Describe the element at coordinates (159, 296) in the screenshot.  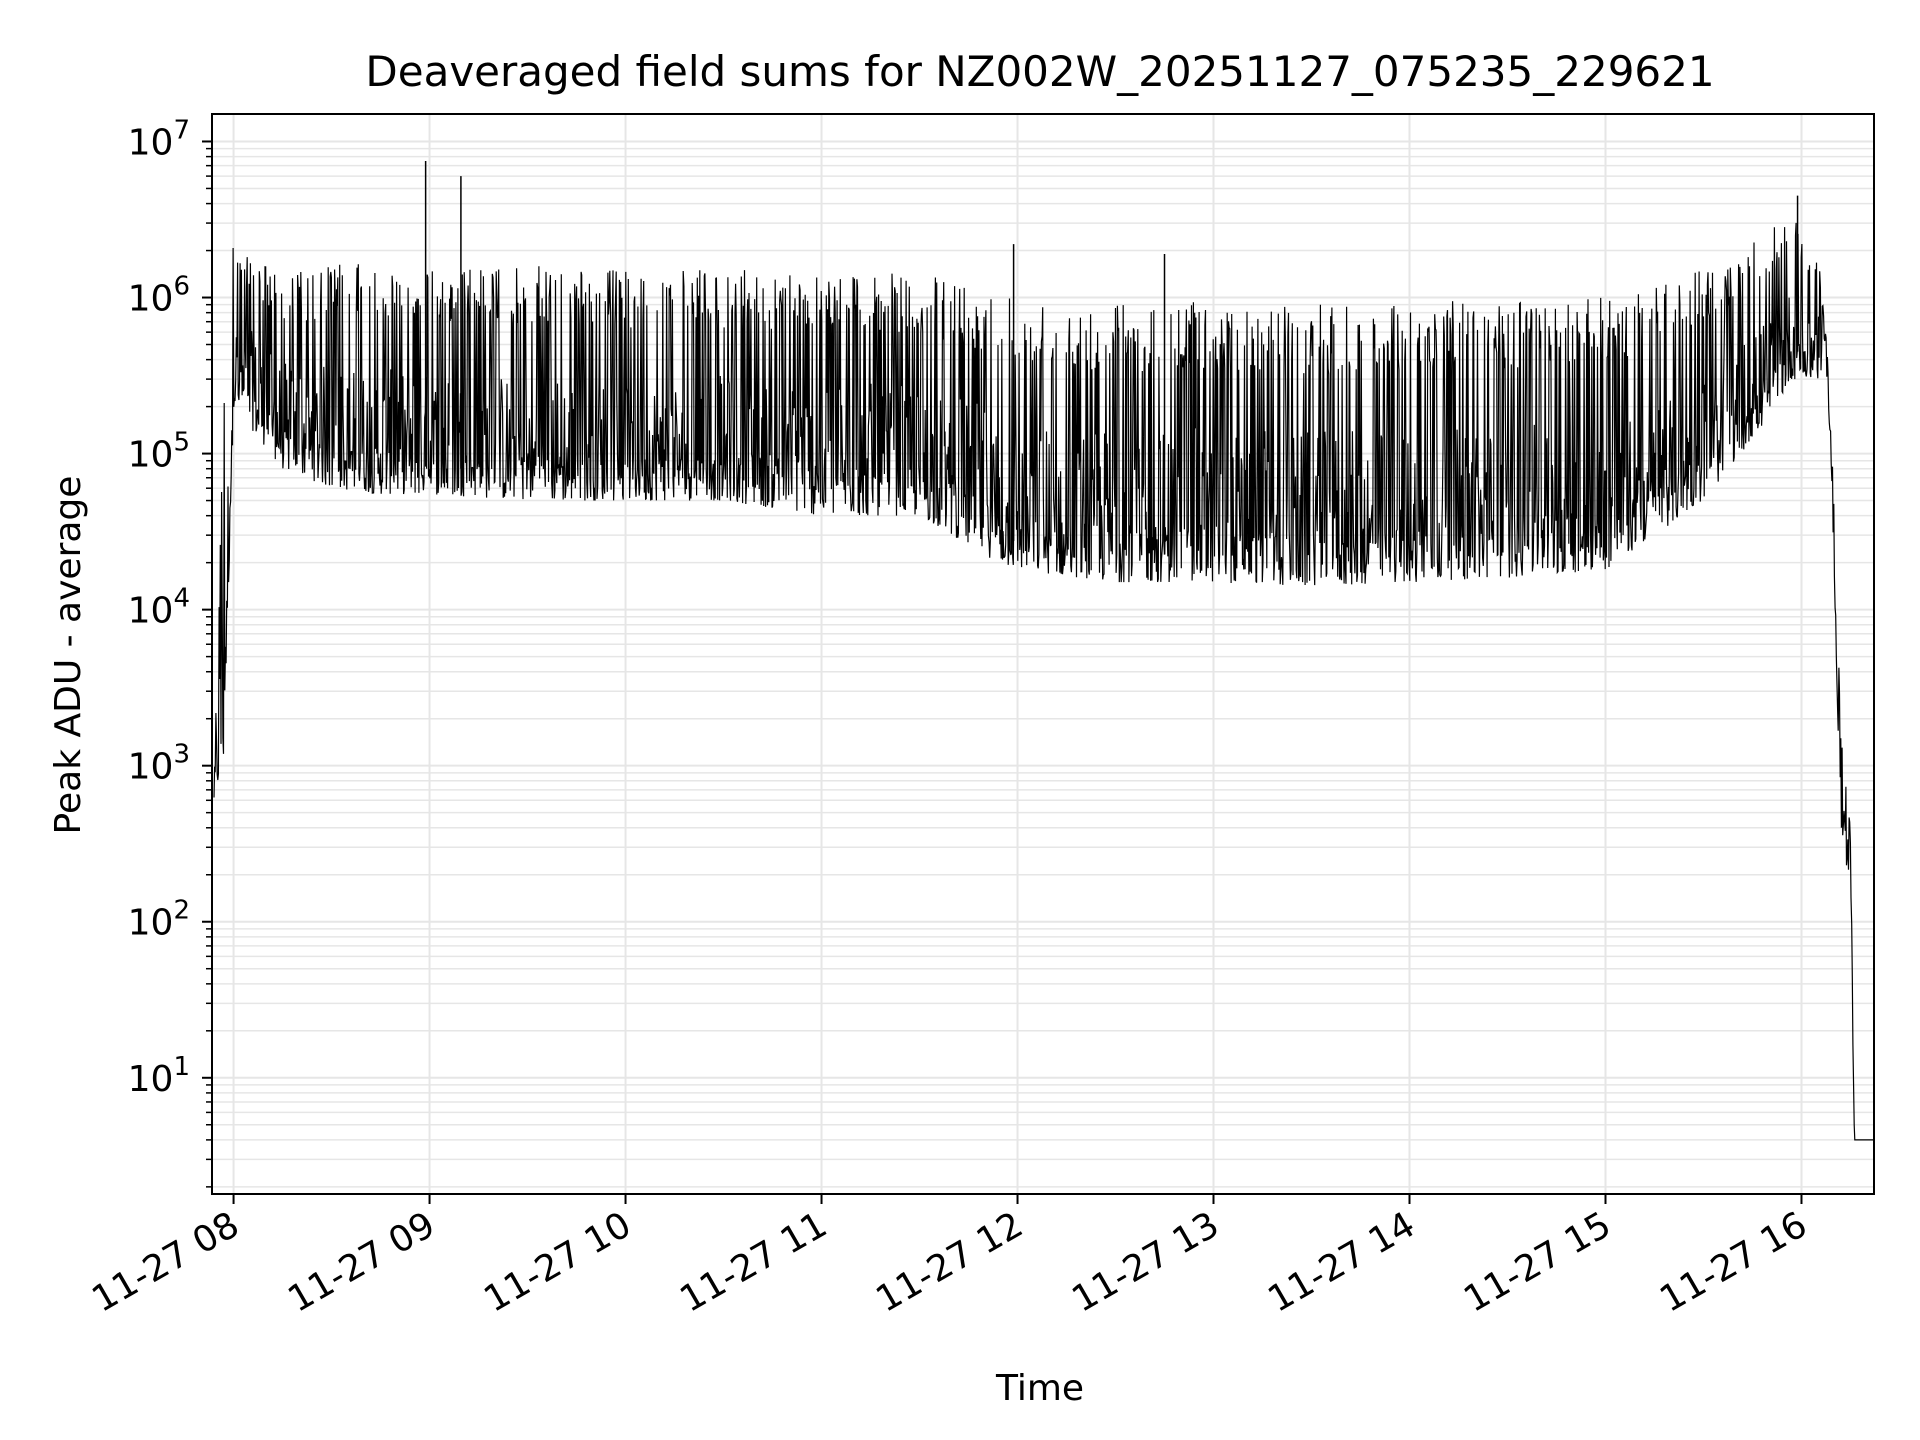
I see `y-tick-label: 10⁶` at that location.